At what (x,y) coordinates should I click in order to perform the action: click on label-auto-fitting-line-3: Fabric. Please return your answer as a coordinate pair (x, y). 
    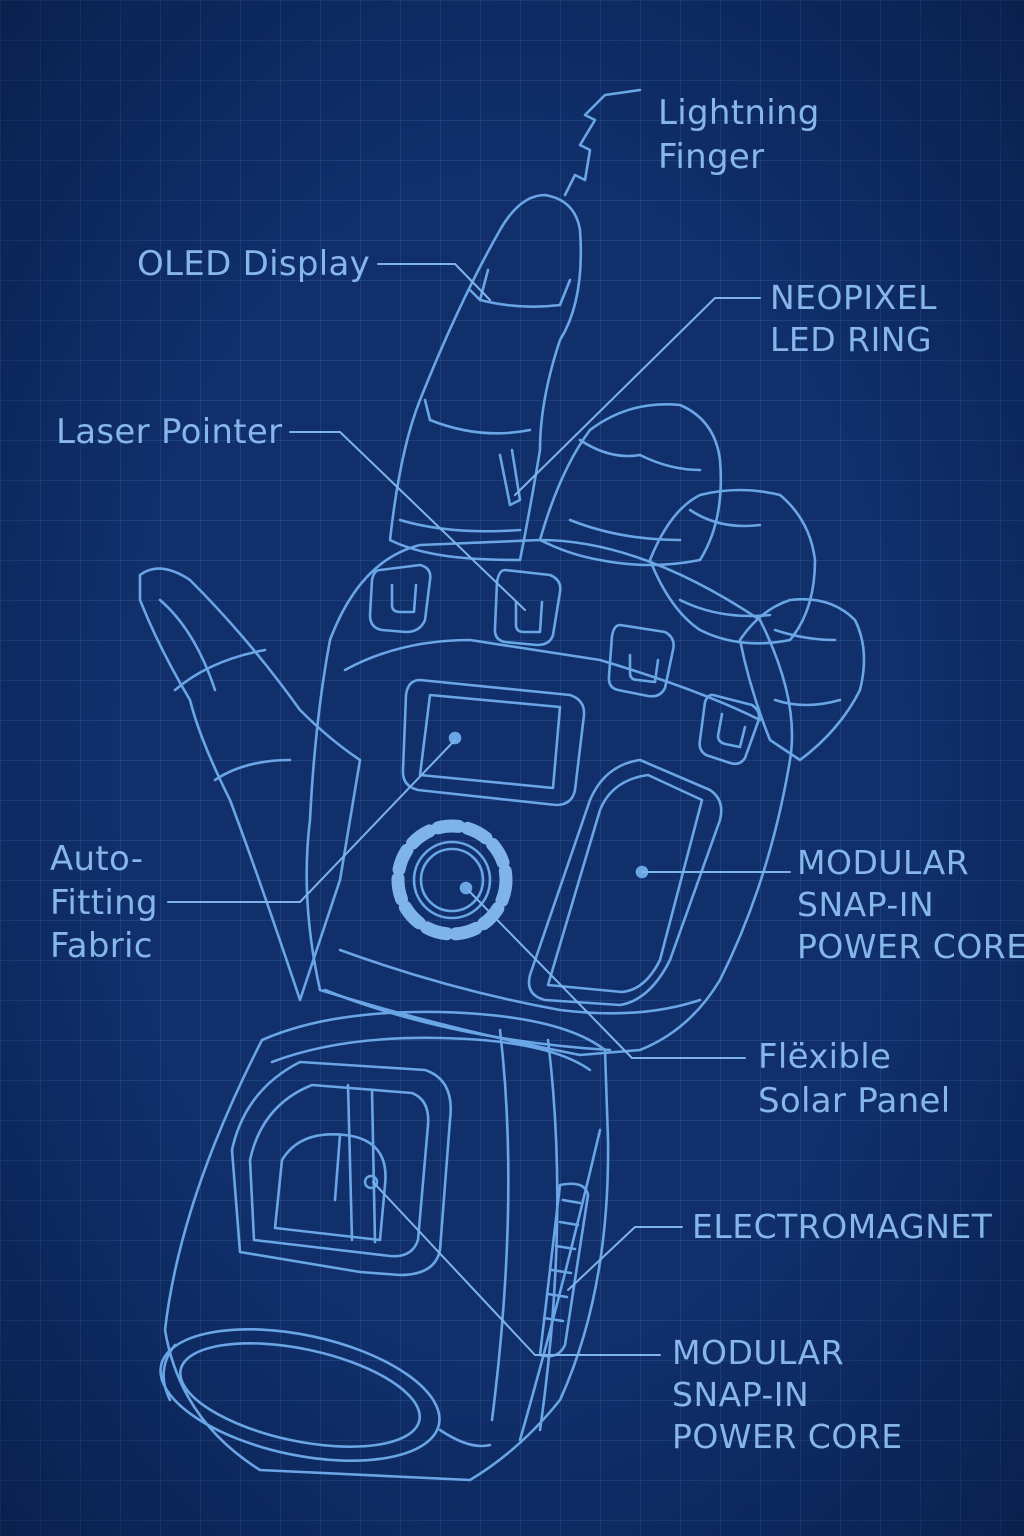
    Looking at the image, I should click on (101, 946).